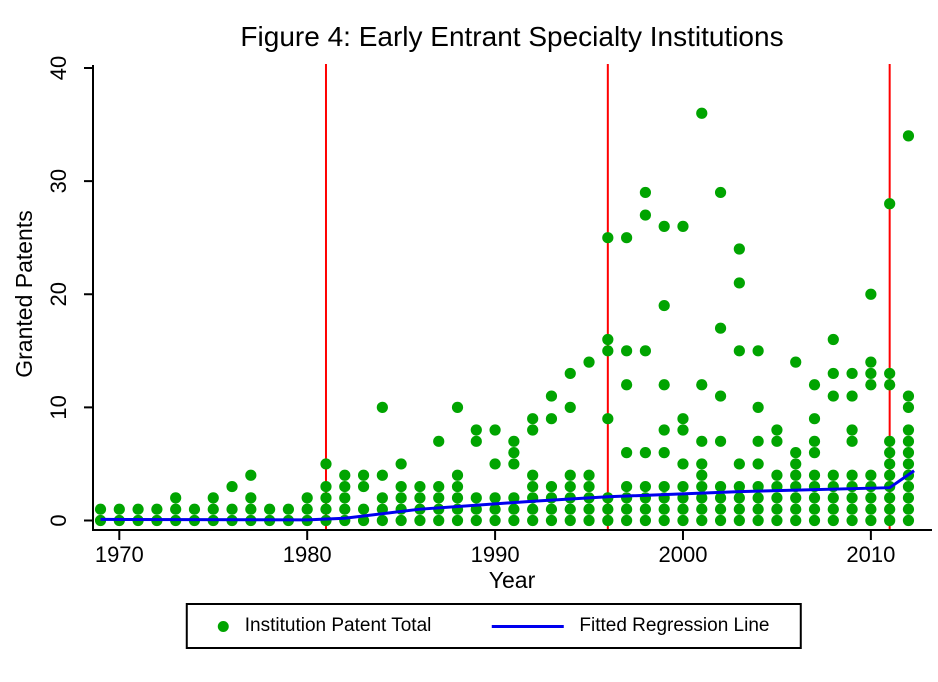 Image resolution: width=938 pixels, height=682 pixels. What do you see at coordinates (495, 548) in the screenshot?
I see `x-ticks-group: 1970 1980 1990 2000 2010` at bounding box center [495, 548].